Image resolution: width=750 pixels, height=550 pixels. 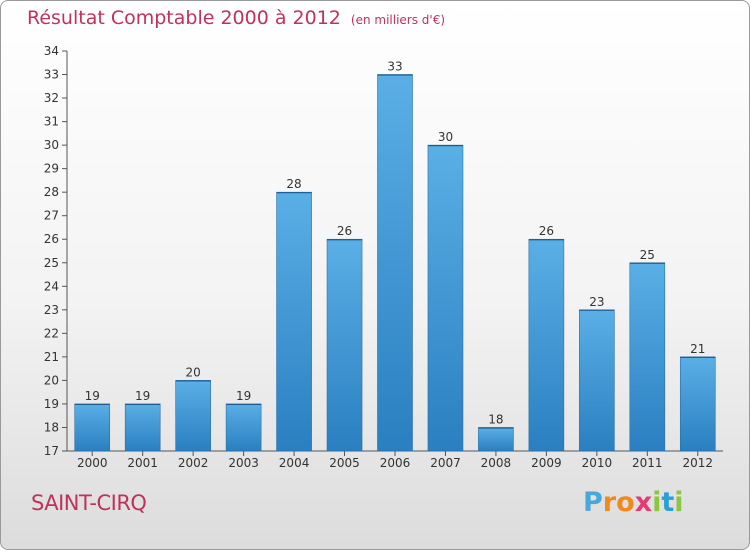 I want to click on x-tick-label: 2008, so click(x=496, y=463).